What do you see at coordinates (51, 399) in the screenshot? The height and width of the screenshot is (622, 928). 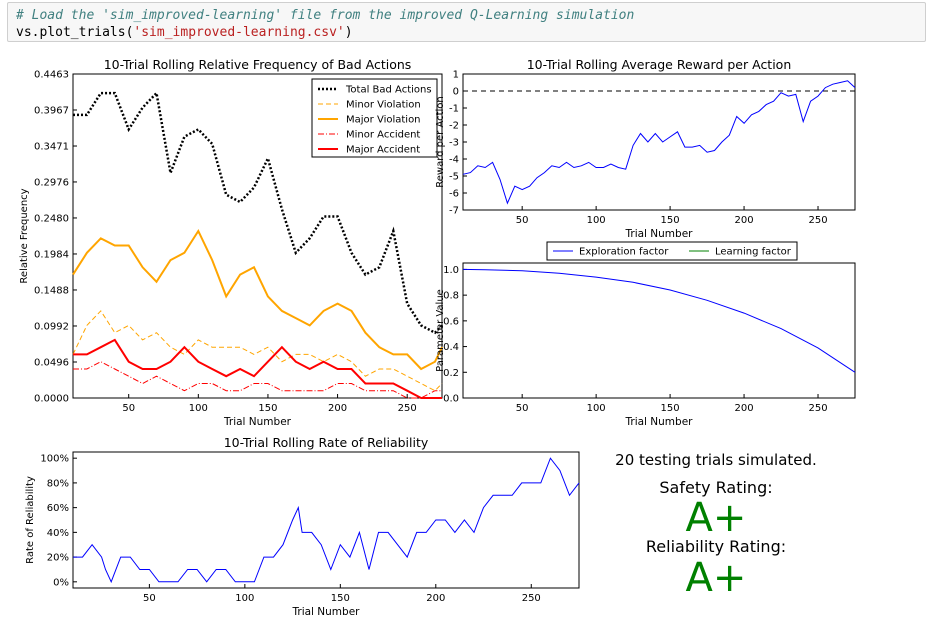 I see `chart-0-ytick-label: 0.0000` at bounding box center [51, 399].